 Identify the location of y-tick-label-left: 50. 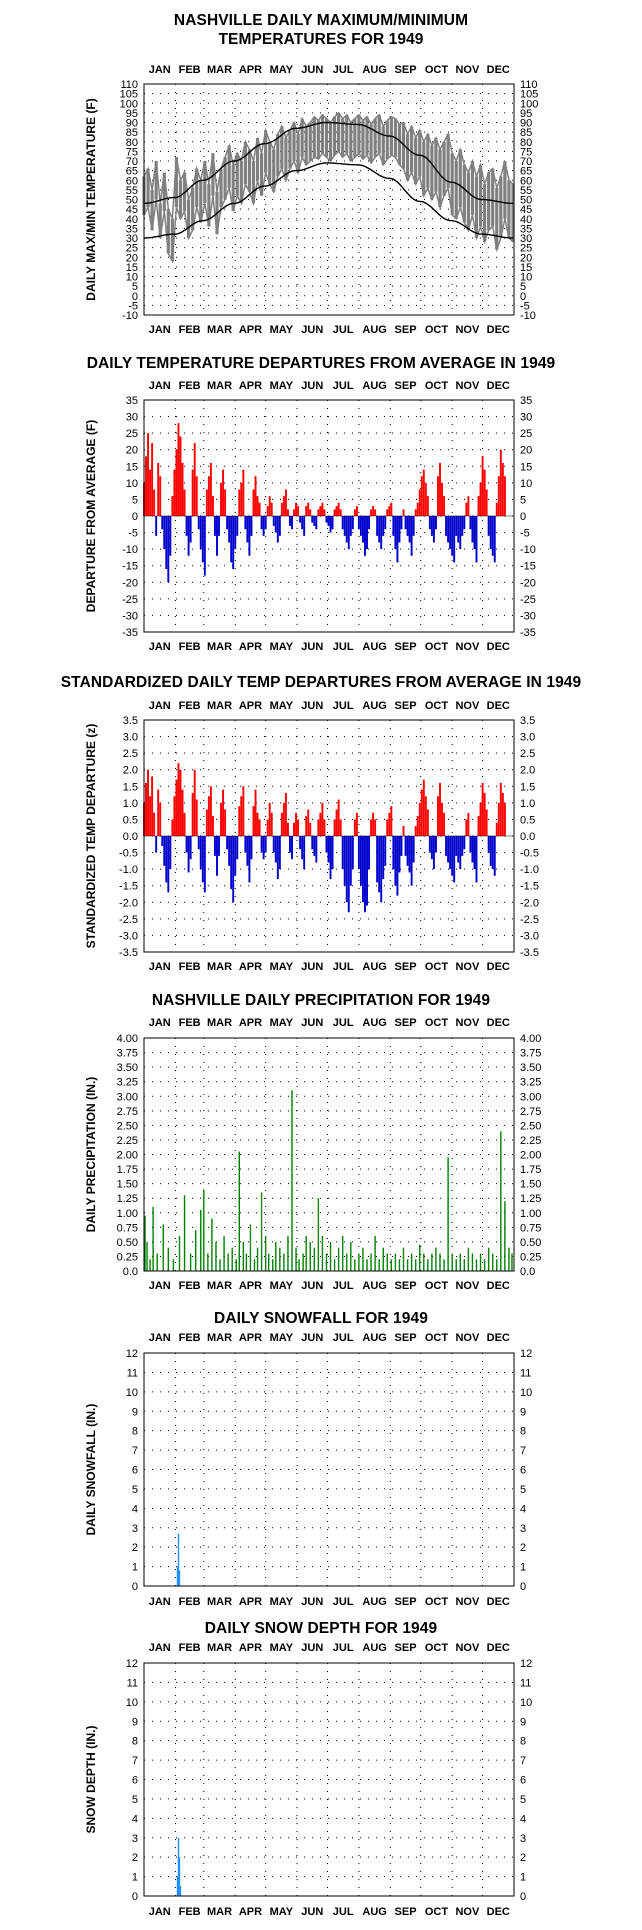
(132, 201).